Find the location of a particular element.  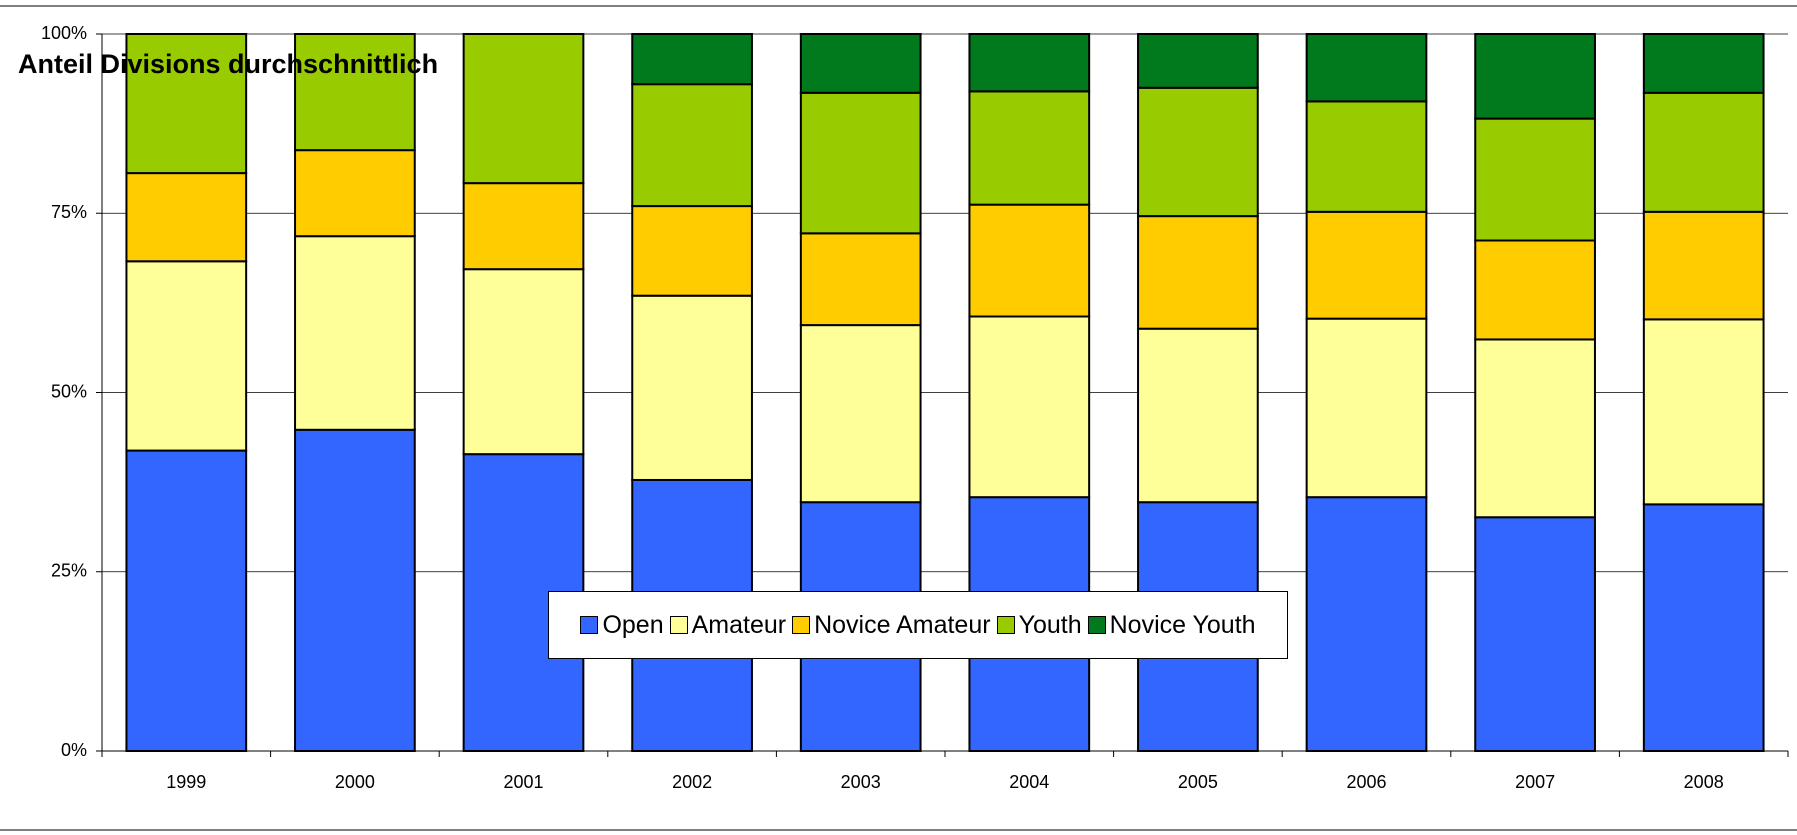

x-tick-label: 2002 is located at coordinates (692, 782).